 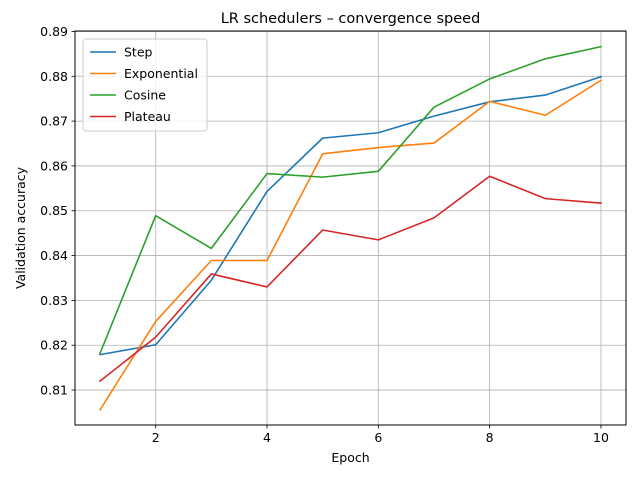 I want to click on x-tick-label: 4, so click(x=267, y=437).